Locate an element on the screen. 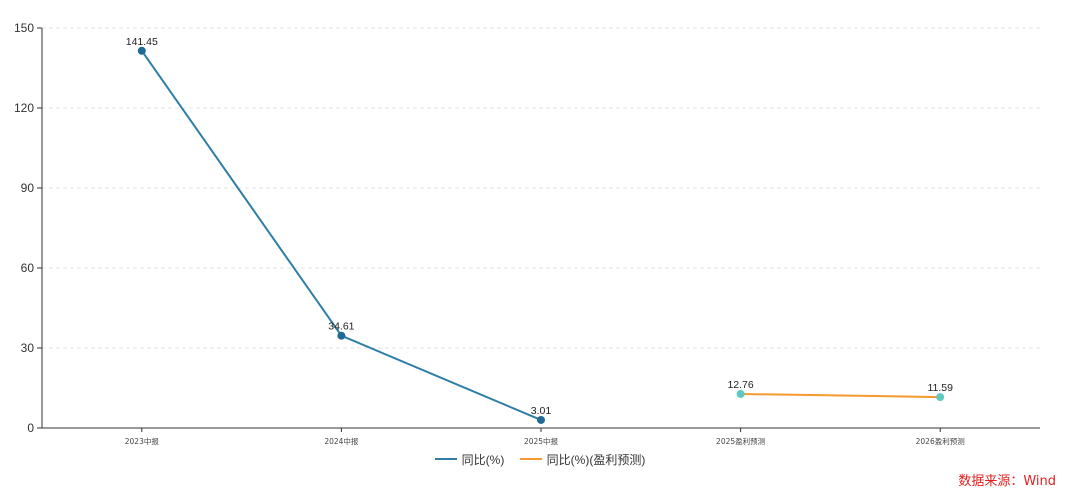 This screenshot has height=498, width=1080. x-tick-label: 2025中报 is located at coordinates (541, 441).